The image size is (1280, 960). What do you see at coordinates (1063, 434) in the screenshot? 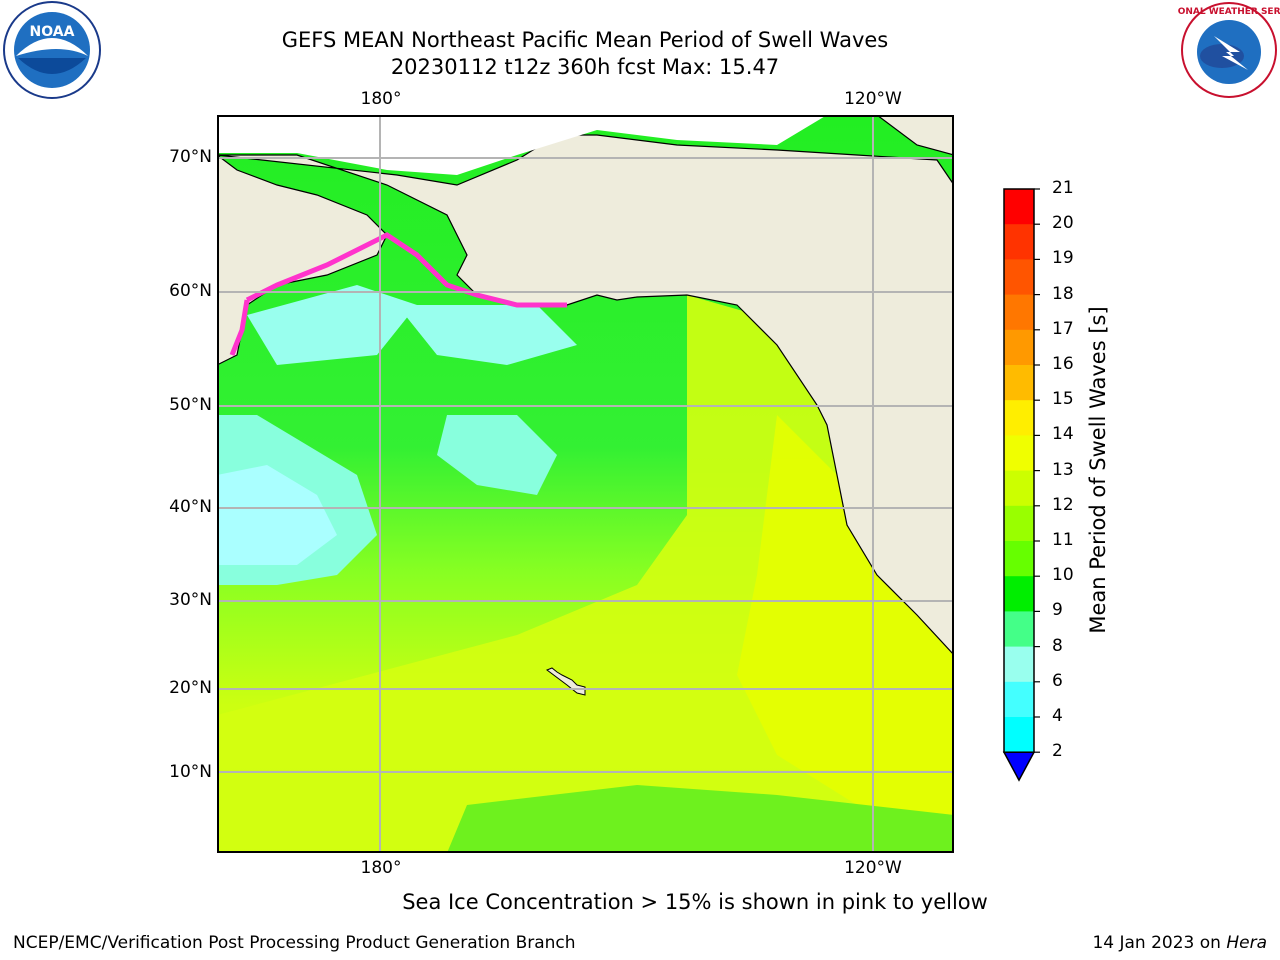
I see `colorbar-tick-label: 14` at bounding box center [1063, 434].